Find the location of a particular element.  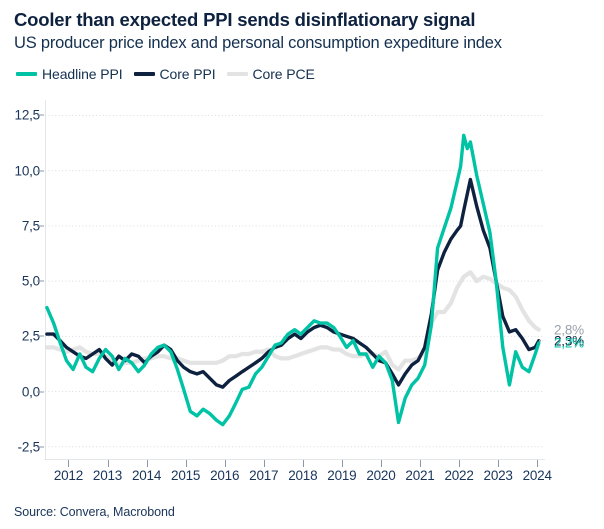

legend-label: Core PCE is located at coordinates (283, 74).